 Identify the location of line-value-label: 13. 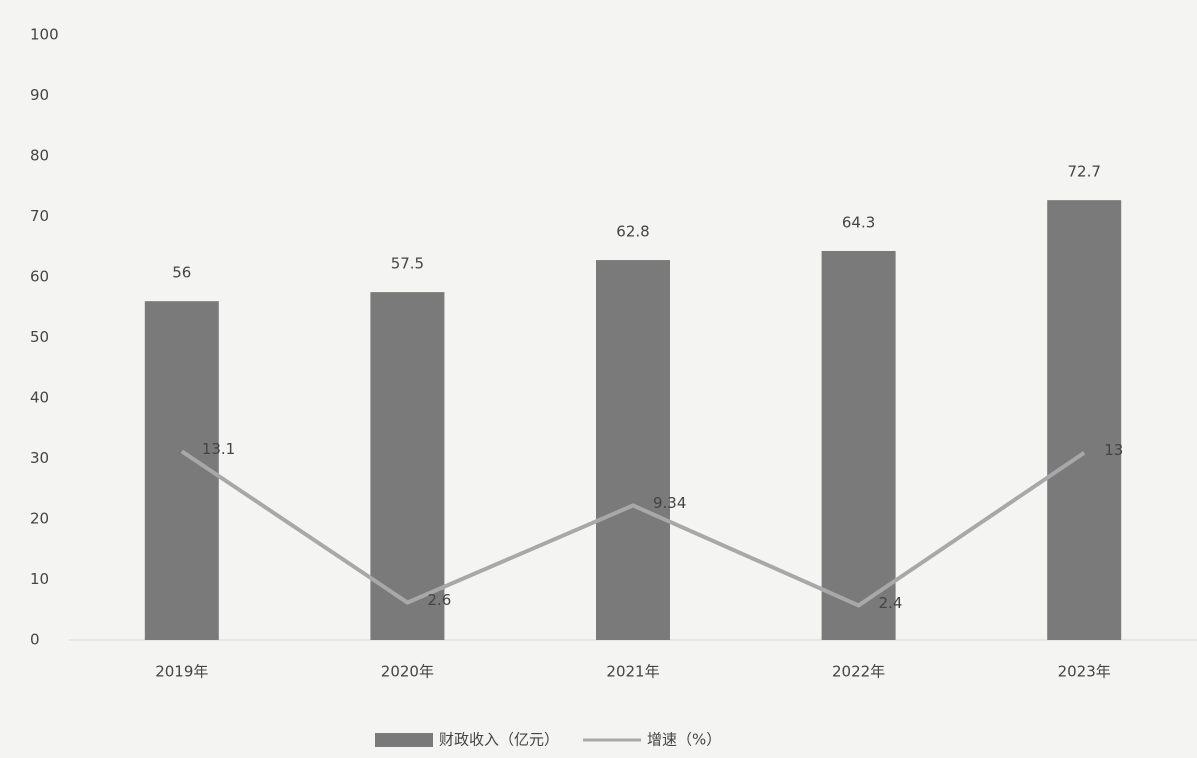
(1113, 450).